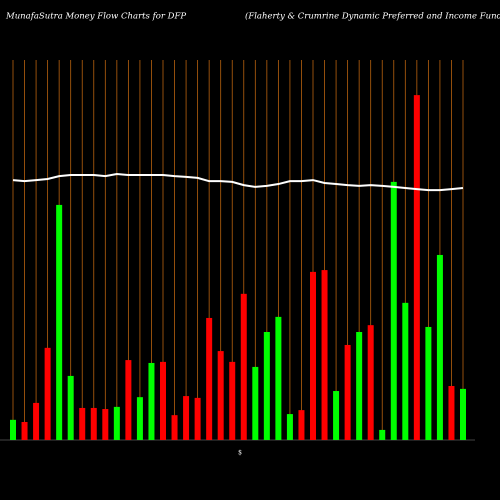 Image resolution: width=500 pixels, height=500 pixels. Describe the element at coordinates (240, 453) in the screenshot. I see `x-axis-label: $` at that location.